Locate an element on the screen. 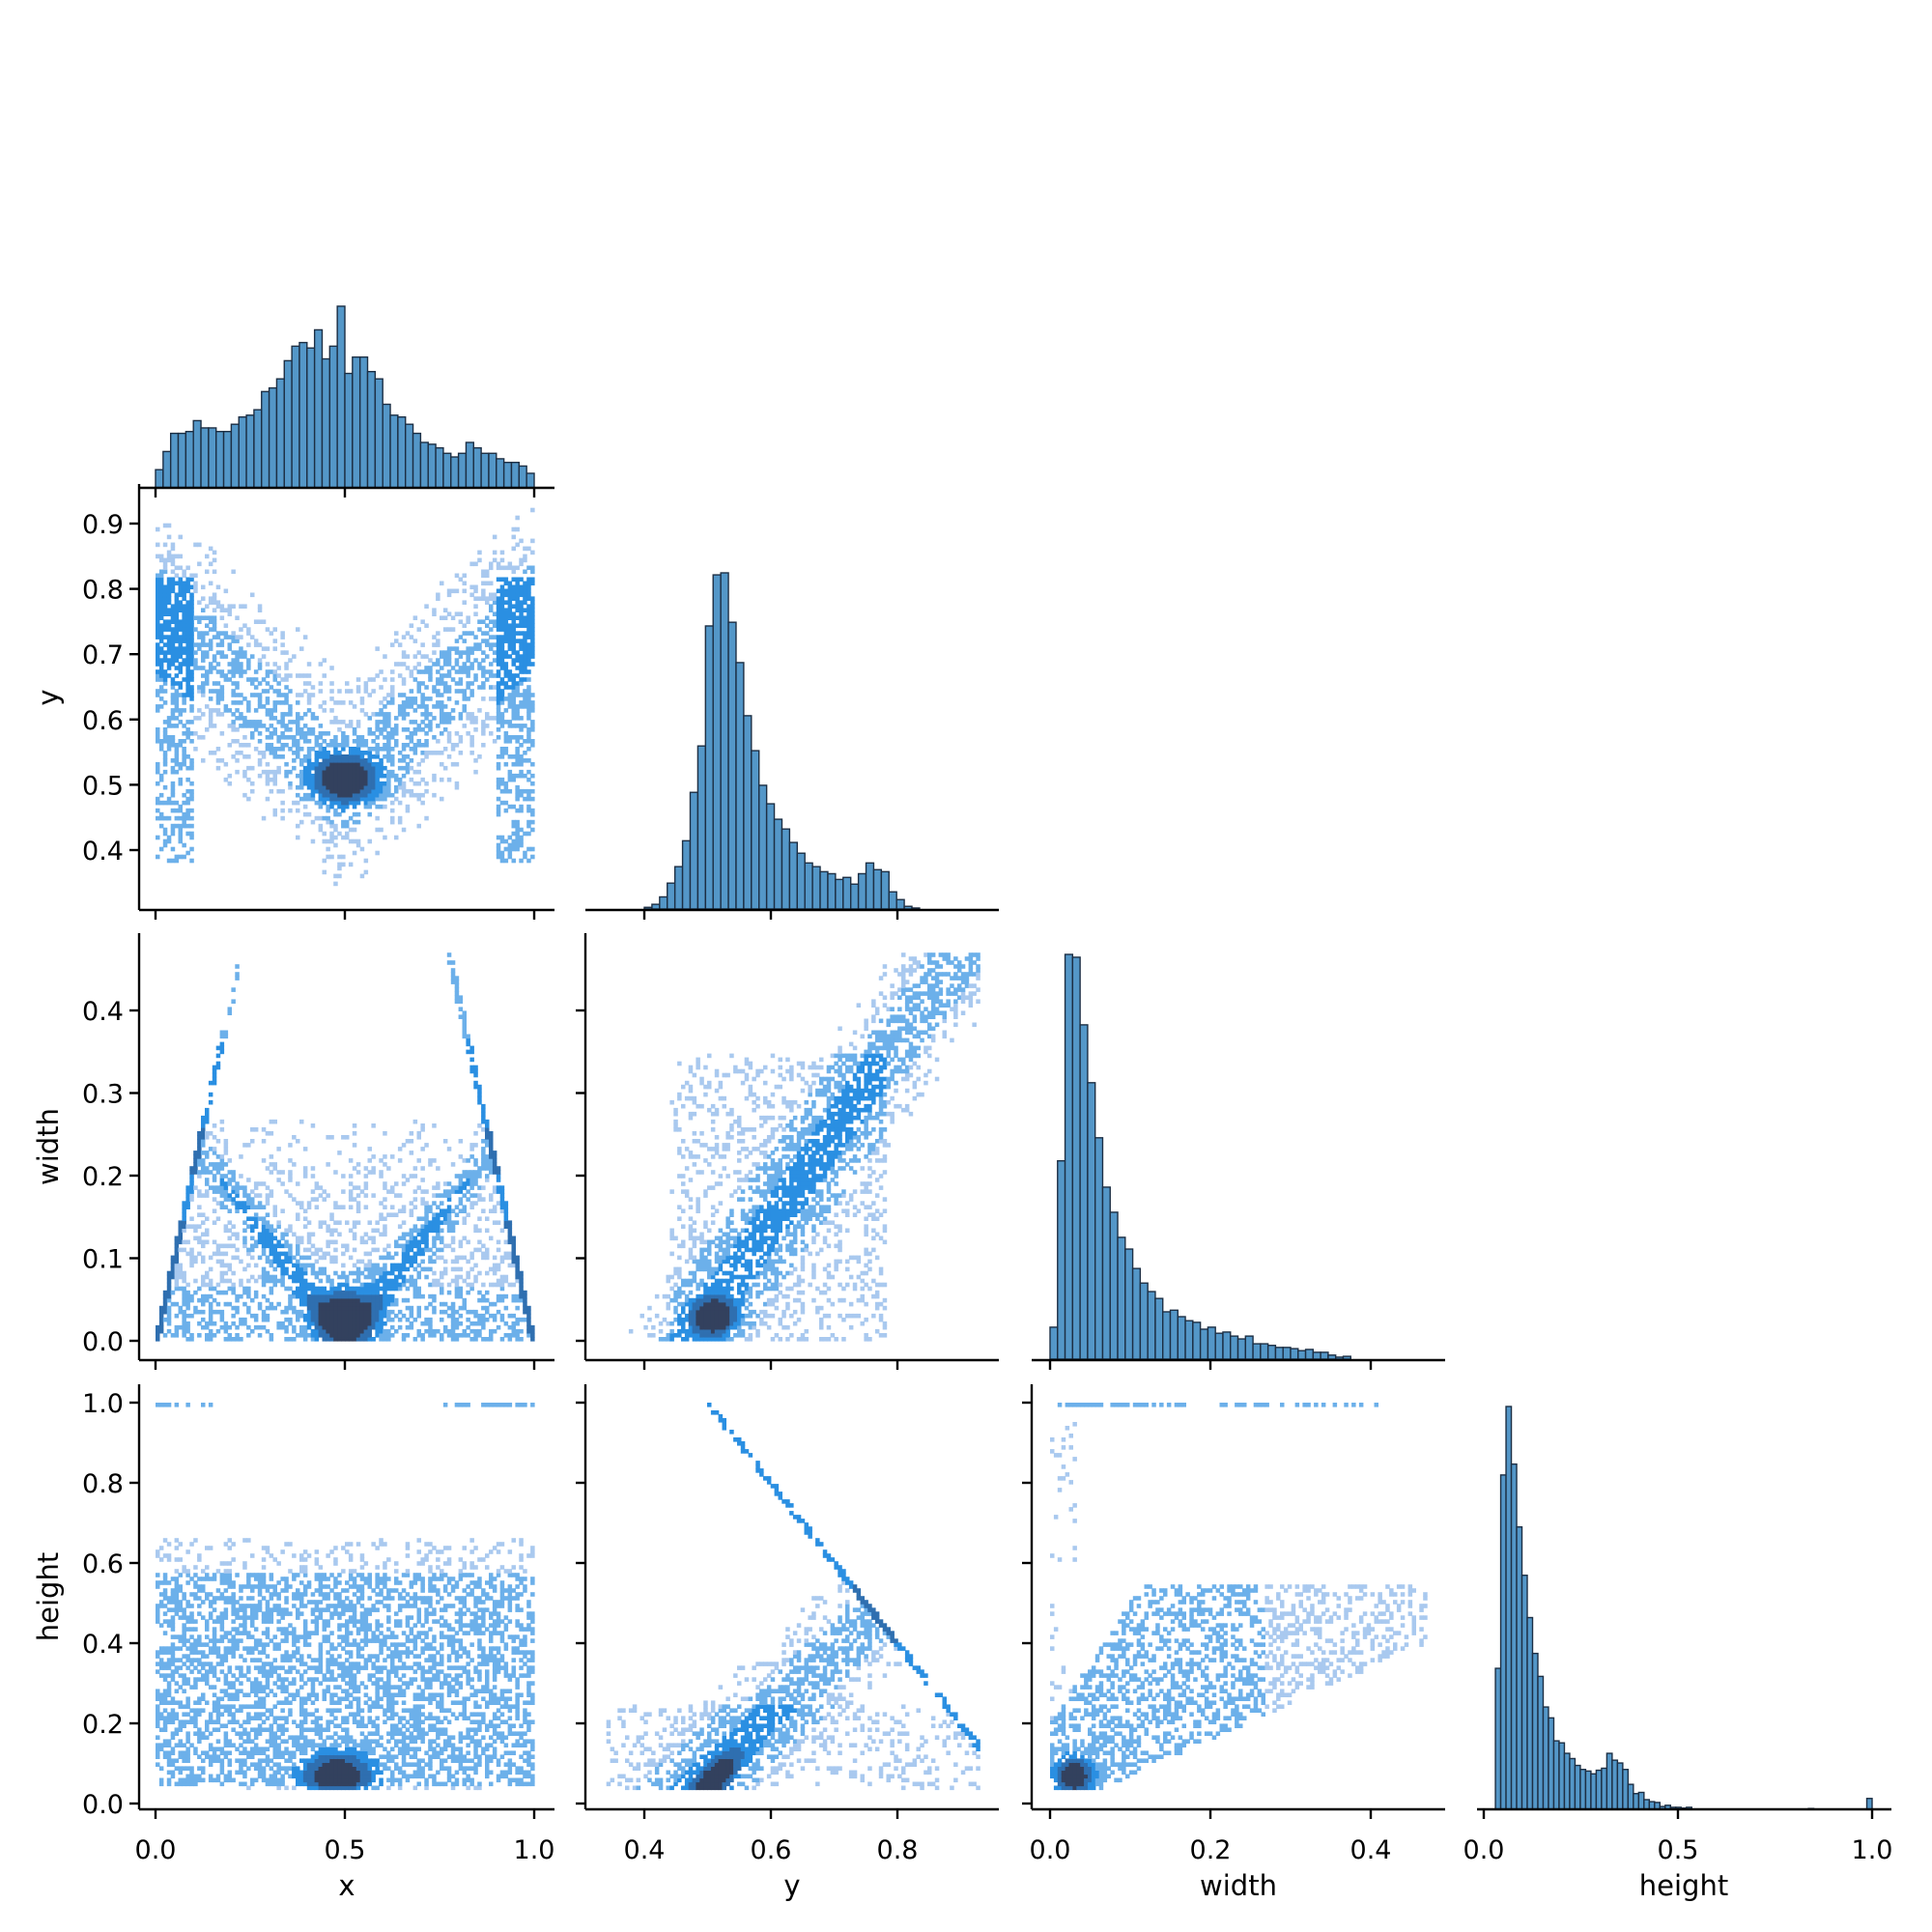  heatmap-y-vs-width is located at coordinates (804, 1147).